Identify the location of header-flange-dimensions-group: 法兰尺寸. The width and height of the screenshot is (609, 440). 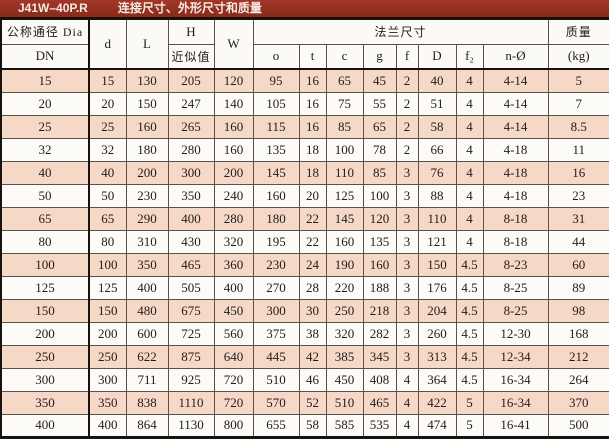
(400, 31).